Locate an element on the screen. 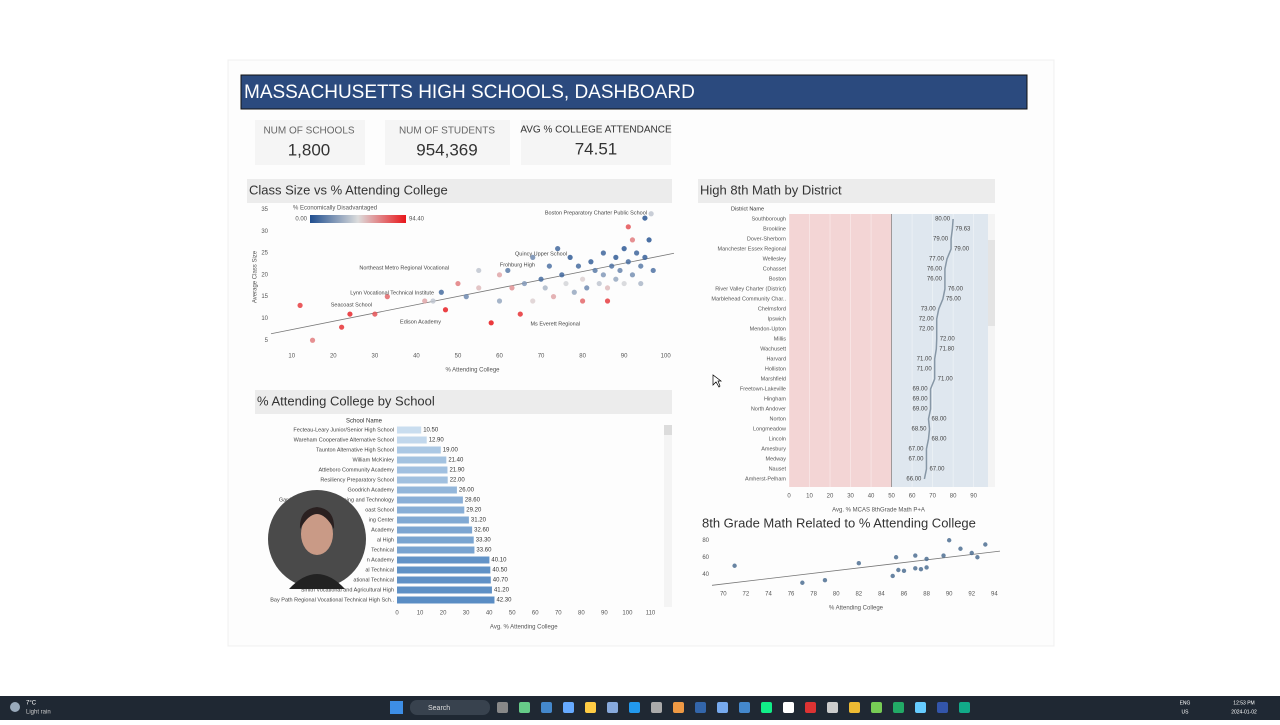 This screenshot has width=1280, height=725. category-label: Chelmsford is located at coordinates (772, 309).